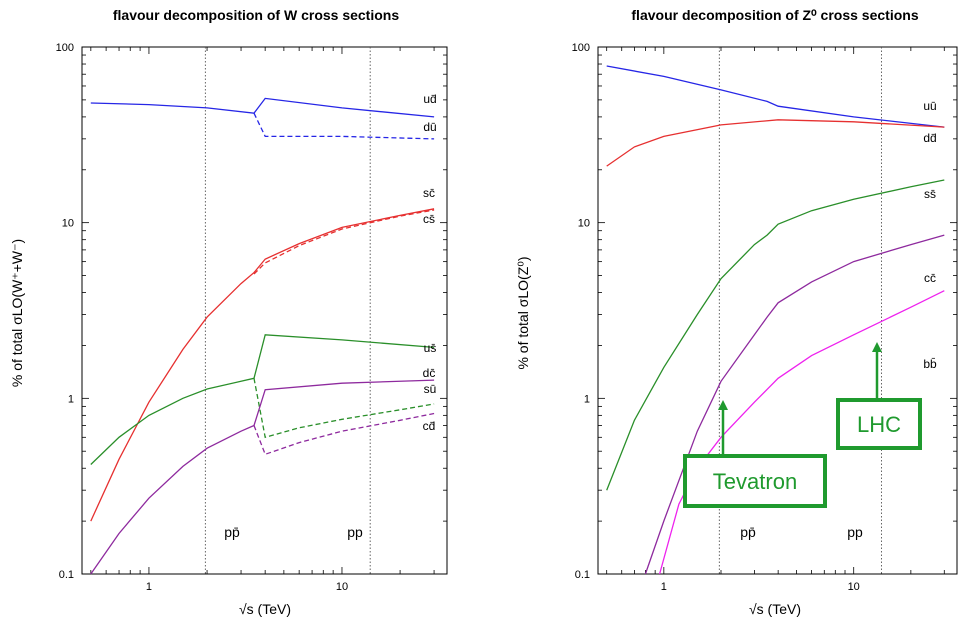 The width and height of the screenshot is (973, 635). I want to click on series-label: cd̄, so click(429, 426).